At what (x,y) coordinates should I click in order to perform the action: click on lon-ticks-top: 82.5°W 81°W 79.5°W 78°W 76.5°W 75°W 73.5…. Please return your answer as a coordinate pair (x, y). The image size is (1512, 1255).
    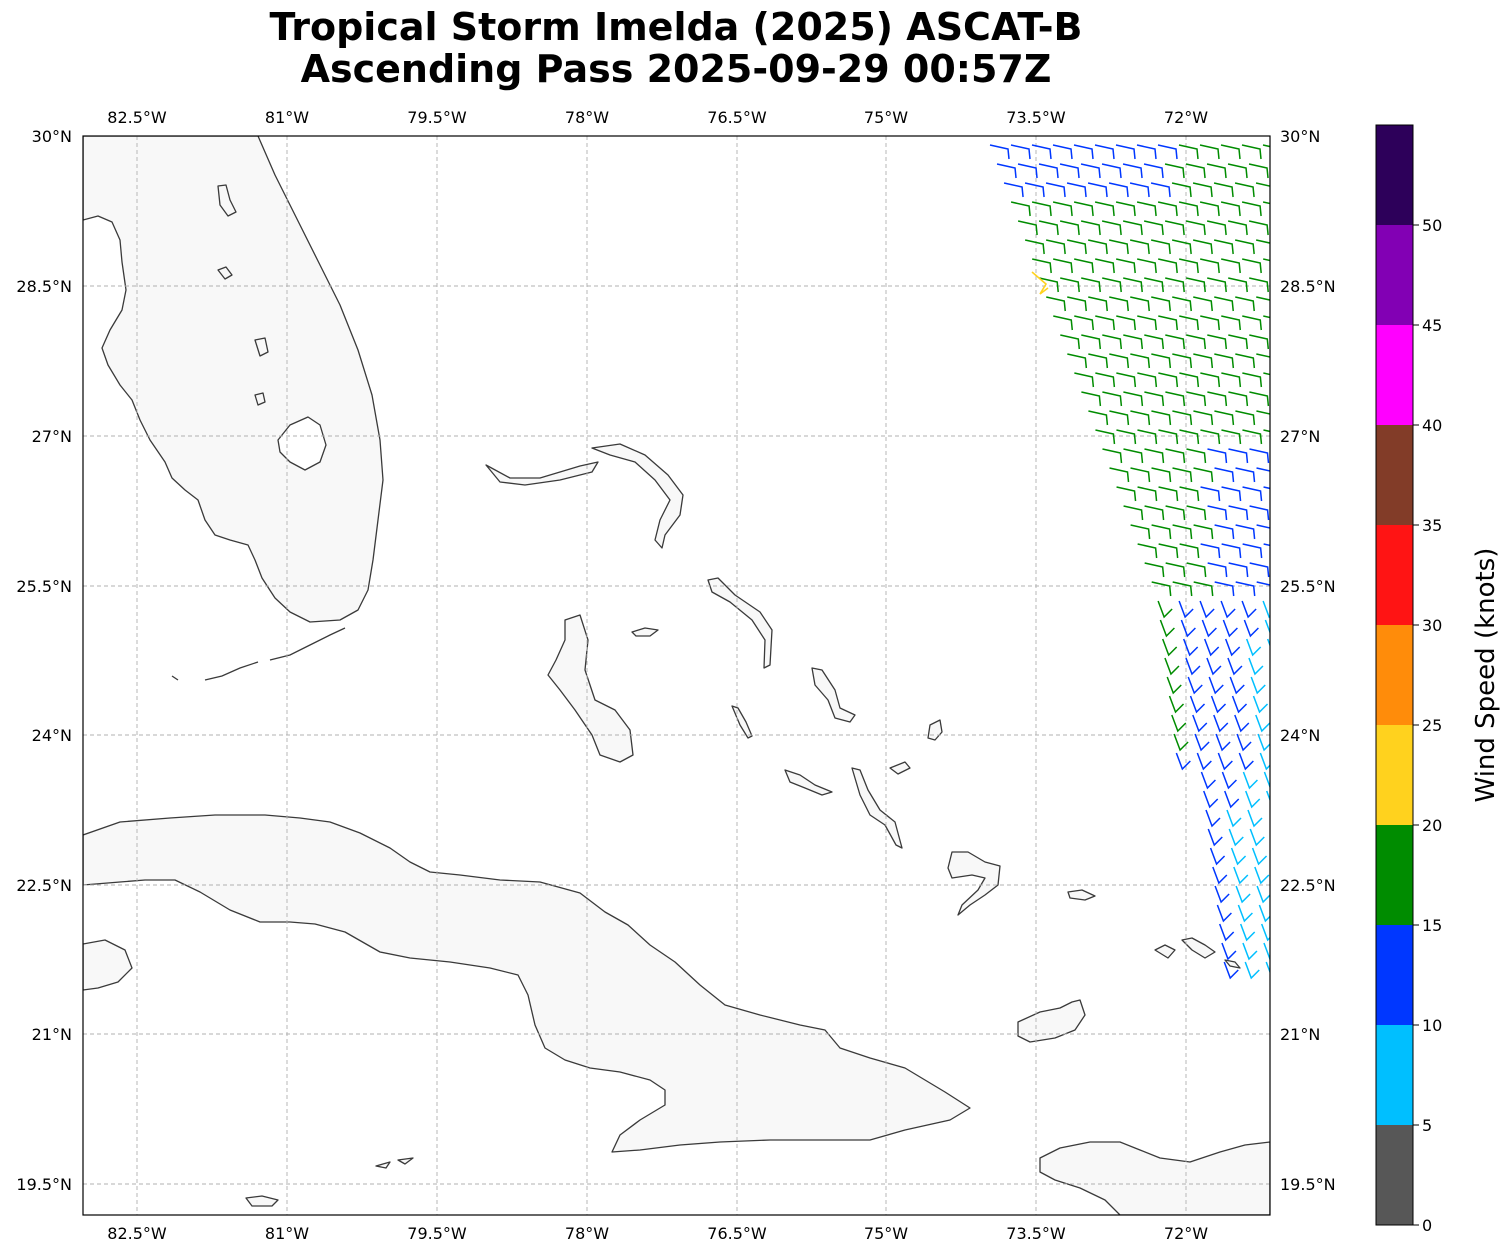
    Looking at the image, I should click on (657, 117).